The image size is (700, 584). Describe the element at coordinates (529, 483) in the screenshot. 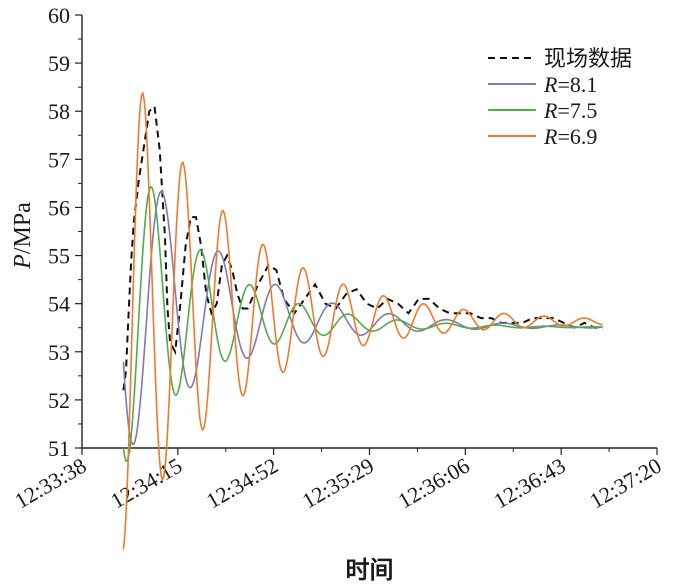

I see `x-tick-label: 12:36:43` at that location.